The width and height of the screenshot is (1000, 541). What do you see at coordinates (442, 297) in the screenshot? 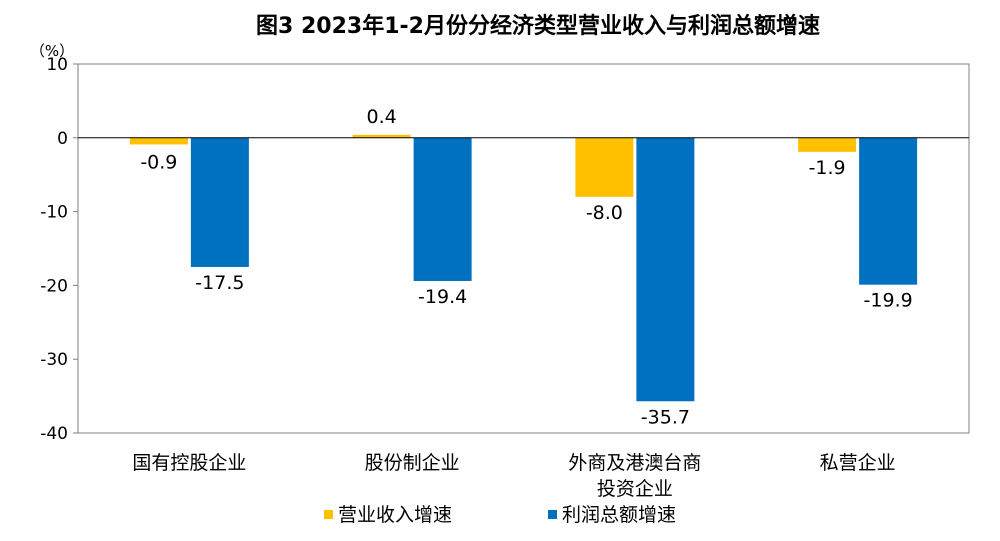
I see `data-label: -19.4` at bounding box center [442, 297].